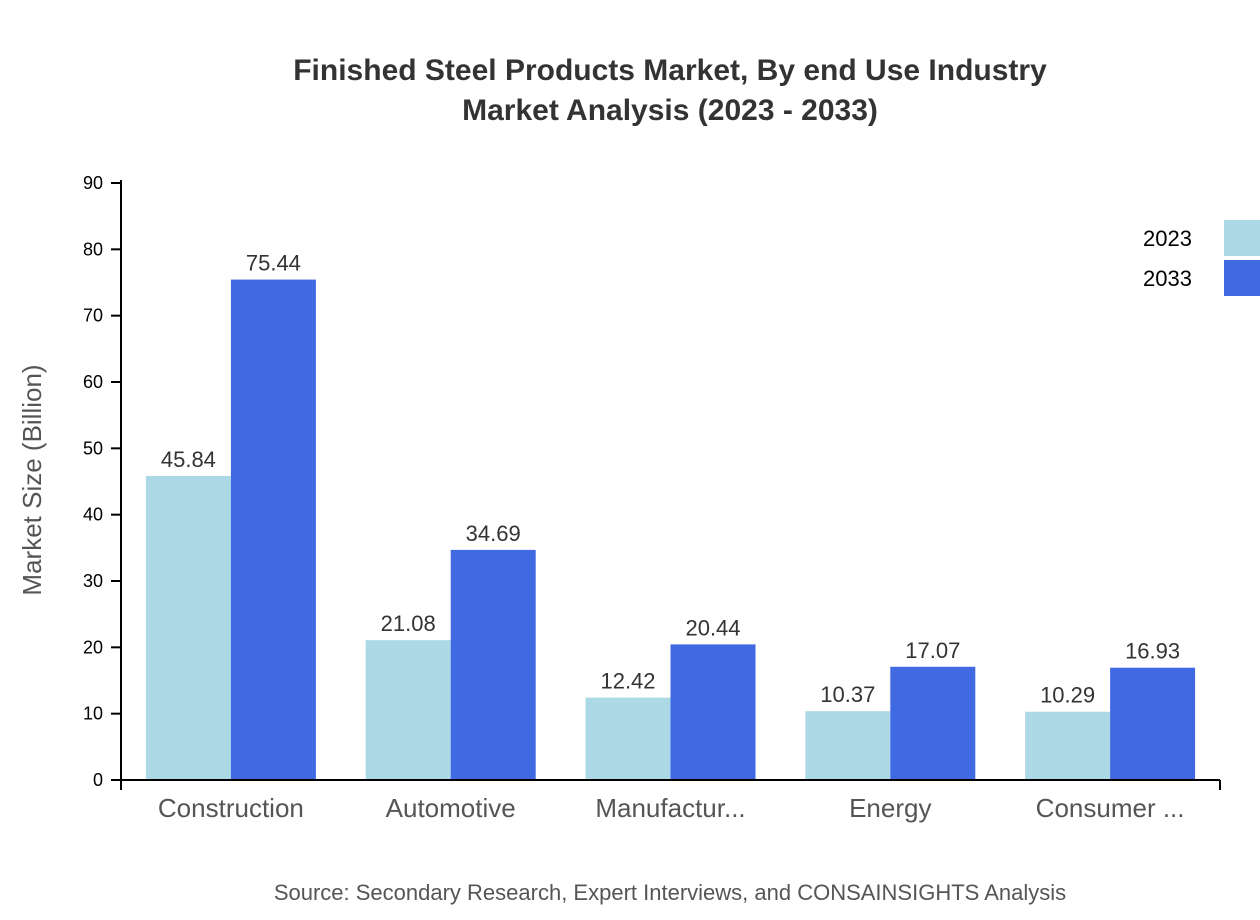 Image resolution: width=1260 pixels, height=920 pixels. Describe the element at coordinates (408, 623) in the screenshot. I see `data-label: 21.08` at that location.